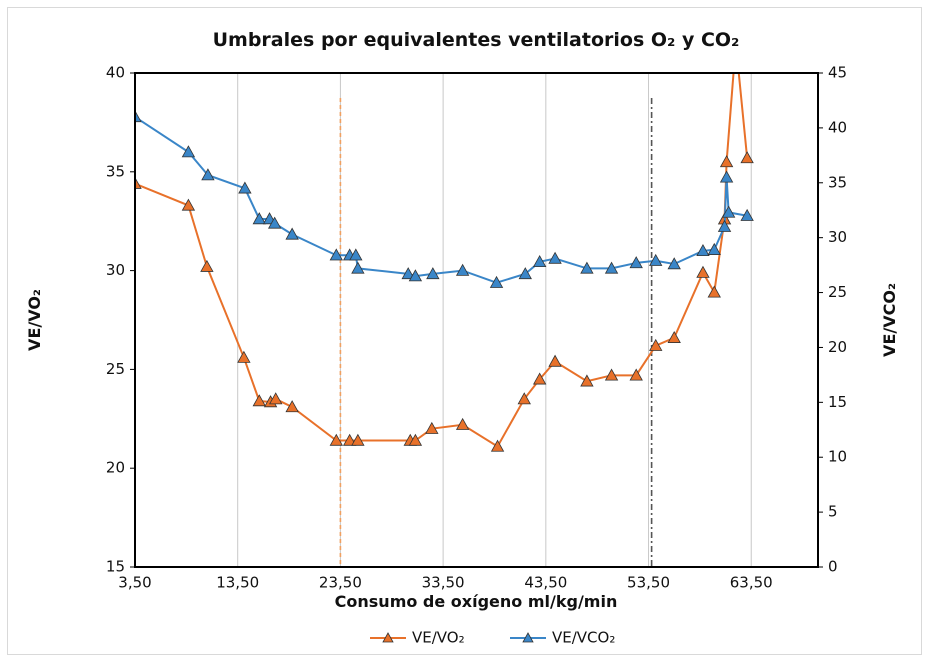  I want to click on x-tick-label: 3,50, so click(134, 583).